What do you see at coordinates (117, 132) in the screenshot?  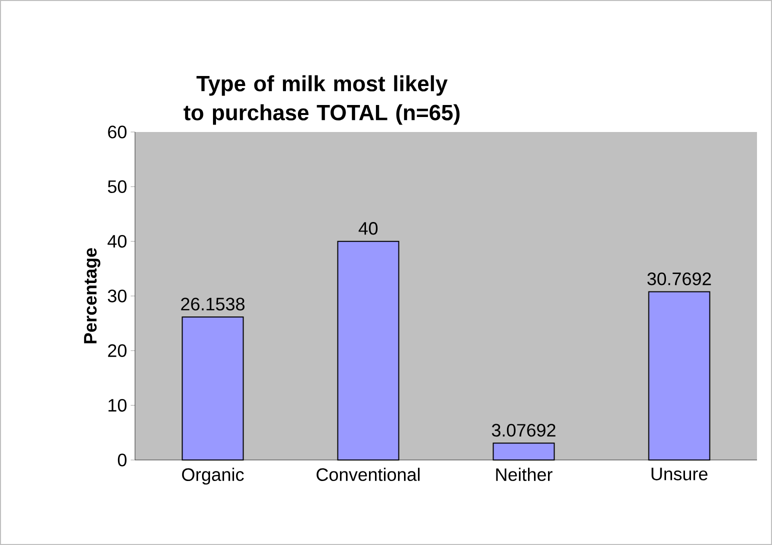 I see `y-tick-label: 60` at bounding box center [117, 132].